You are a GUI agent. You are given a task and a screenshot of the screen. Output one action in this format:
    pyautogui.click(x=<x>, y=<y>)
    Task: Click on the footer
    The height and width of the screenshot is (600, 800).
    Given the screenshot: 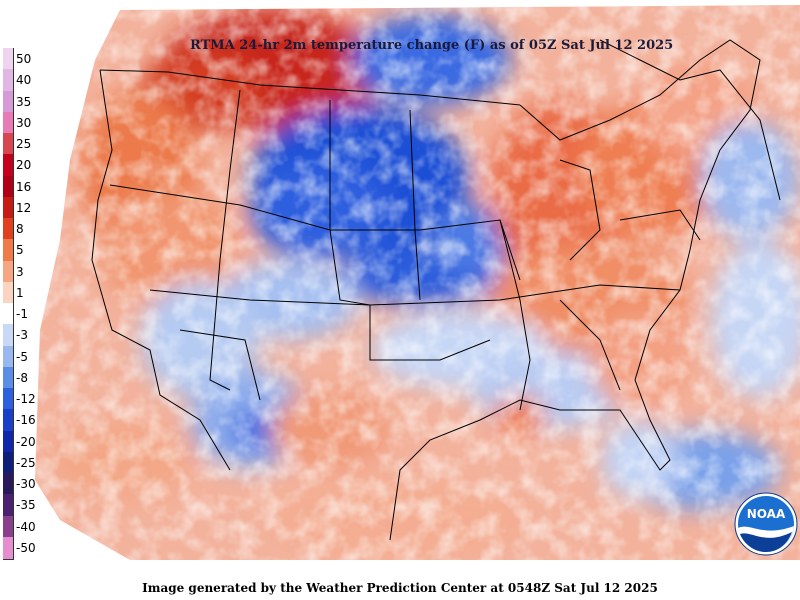 What is the action you would take?
    pyautogui.click(x=400, y=580)
    